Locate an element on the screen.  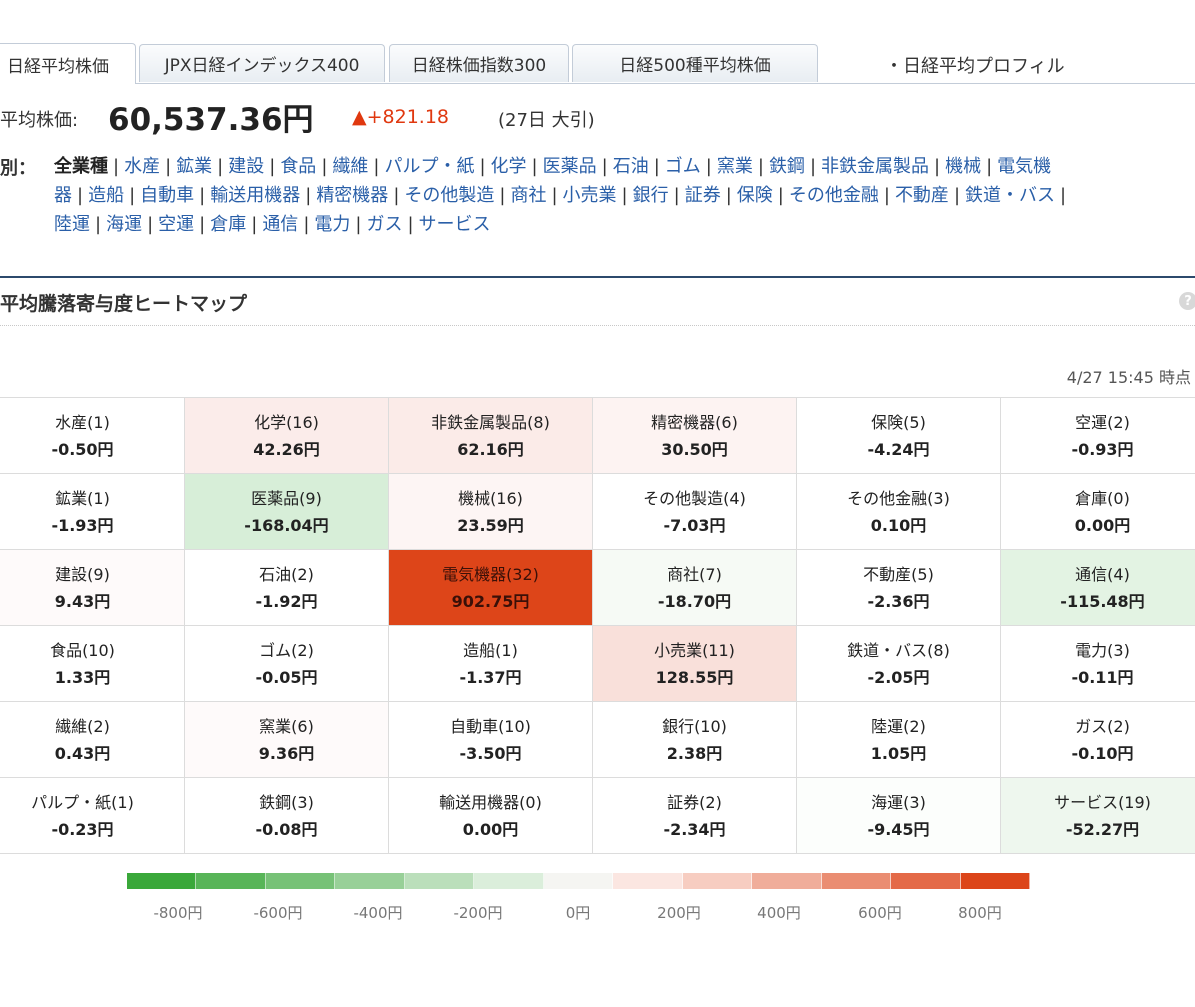
heatmap-cell: 建設(9) 9.43円 is located at coordinates (92, 588).